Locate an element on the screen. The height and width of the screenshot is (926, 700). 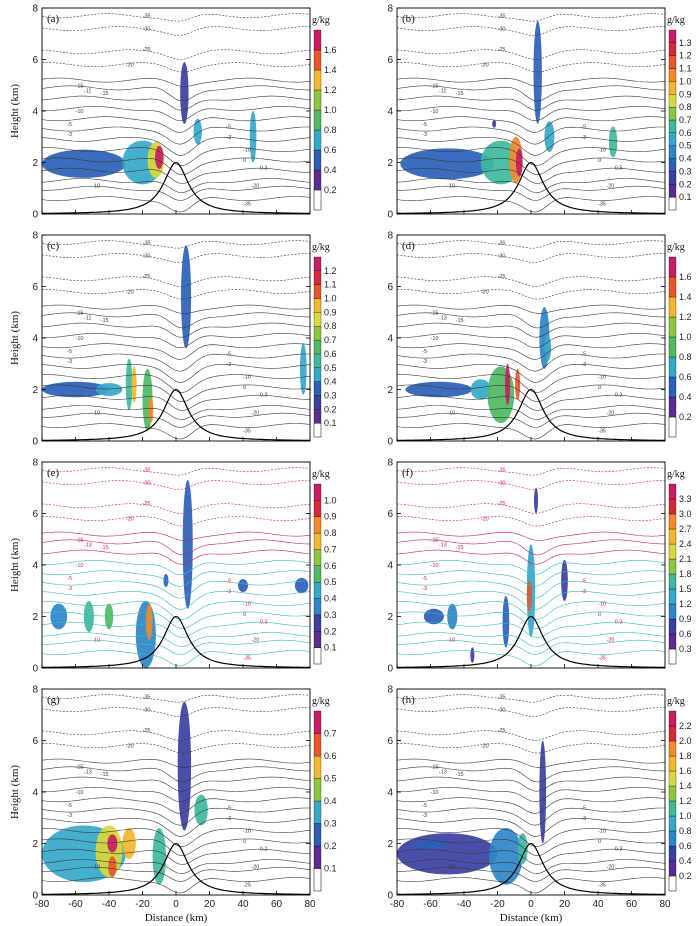
y-tick-label: 4 is located at coordinates (390, 793).